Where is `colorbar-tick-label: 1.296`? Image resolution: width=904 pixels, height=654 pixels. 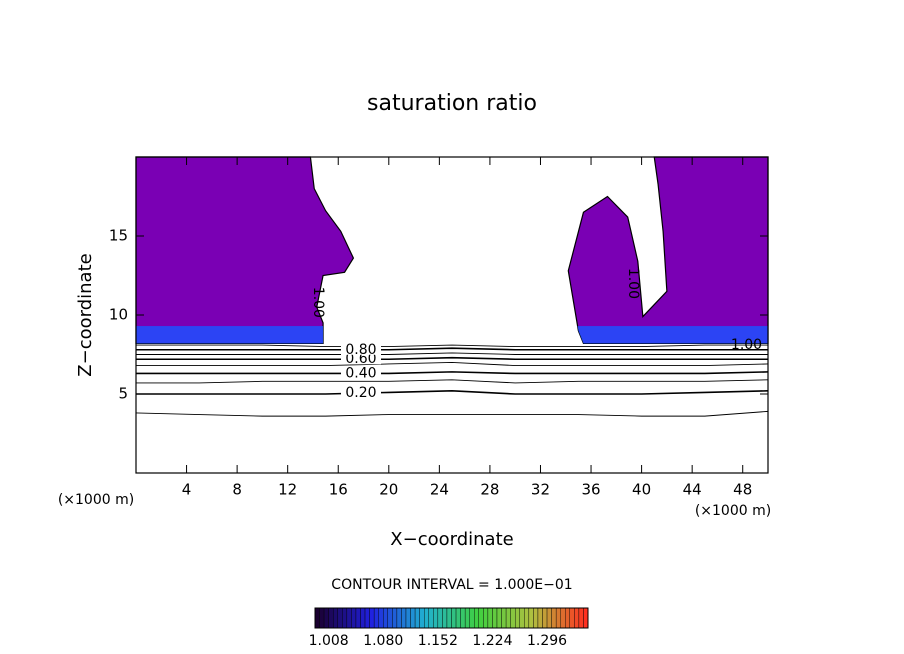 colorbar-tick-label: 1.296 is located at coordinates (547, 641).